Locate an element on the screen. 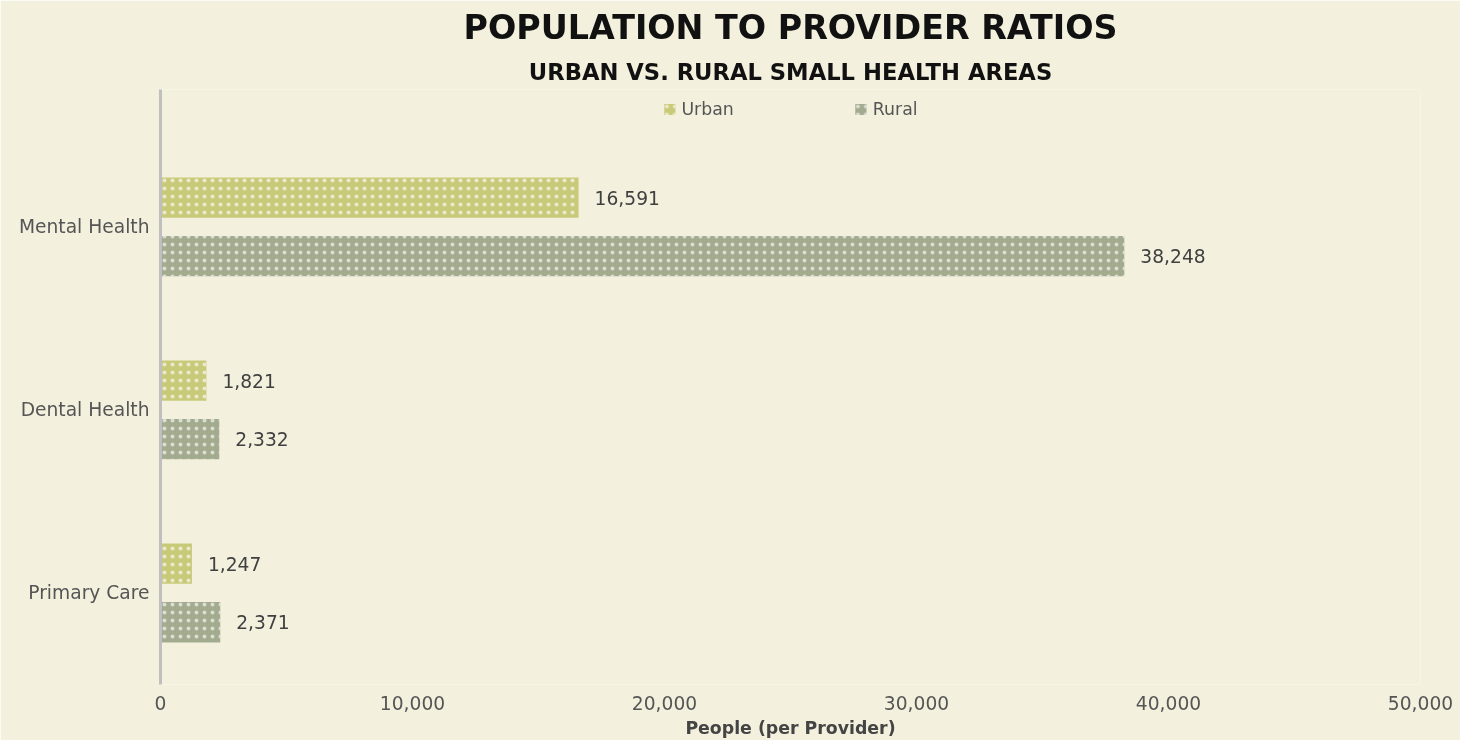 The height and width of the screenshot is (746, 1473). legend-label: Rural is located at coordinates (895, 109).